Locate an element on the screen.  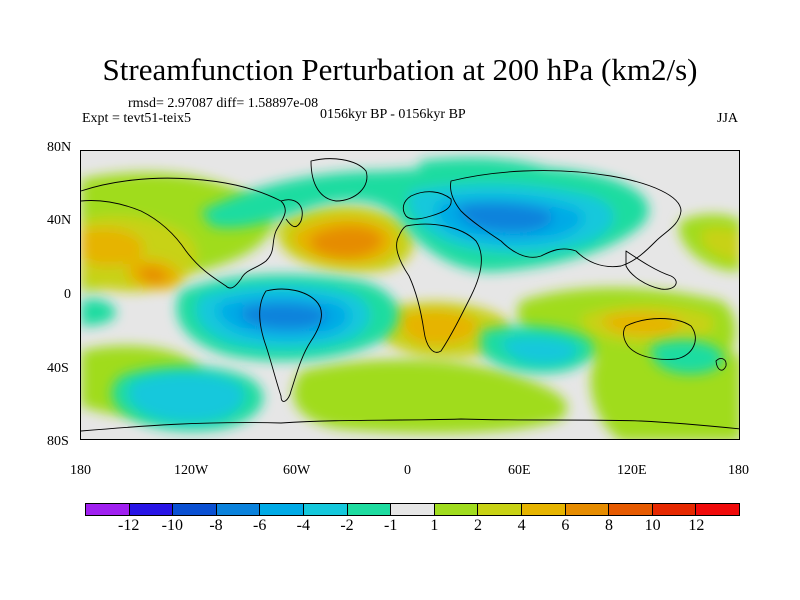
lat-tick-80s: 80S is located at coordinates (58, 441).